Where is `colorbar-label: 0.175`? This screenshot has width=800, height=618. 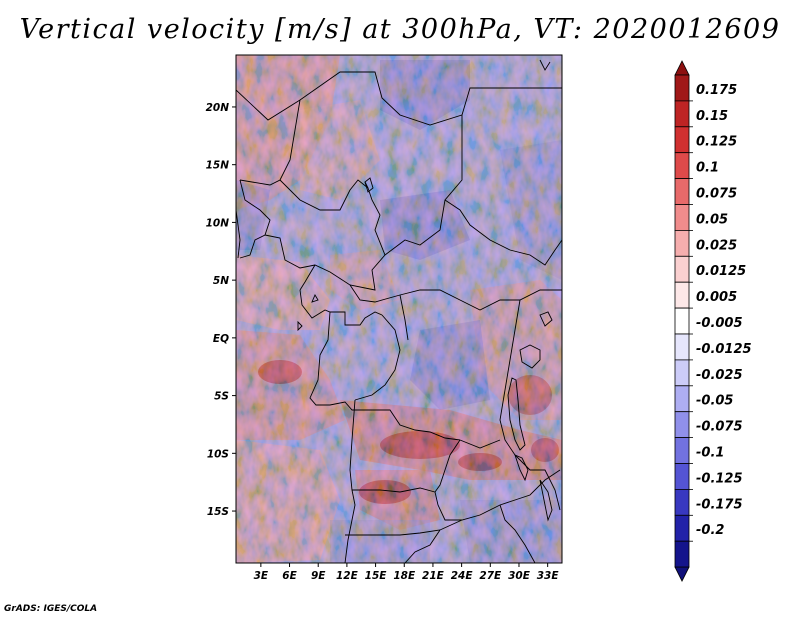
colorbar-label: 0.175 is located at coordinates (716, 90).